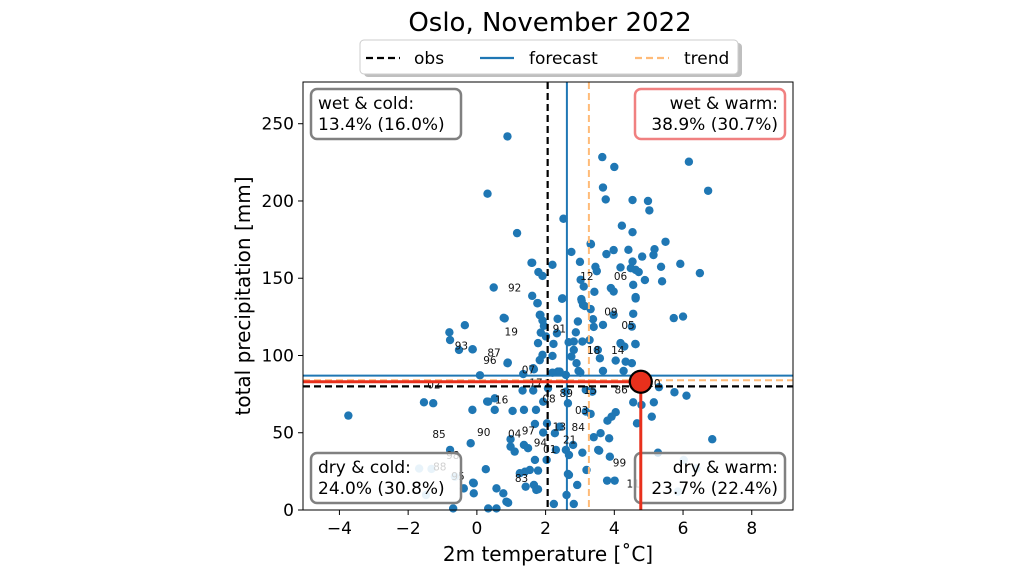 Image resolution: width=1024 pixels, height=576 pixels. What do you see at coordinates (288, 511) in the screenshot?
I see `y-tick-label: 0` at bounding box center [288, 511].